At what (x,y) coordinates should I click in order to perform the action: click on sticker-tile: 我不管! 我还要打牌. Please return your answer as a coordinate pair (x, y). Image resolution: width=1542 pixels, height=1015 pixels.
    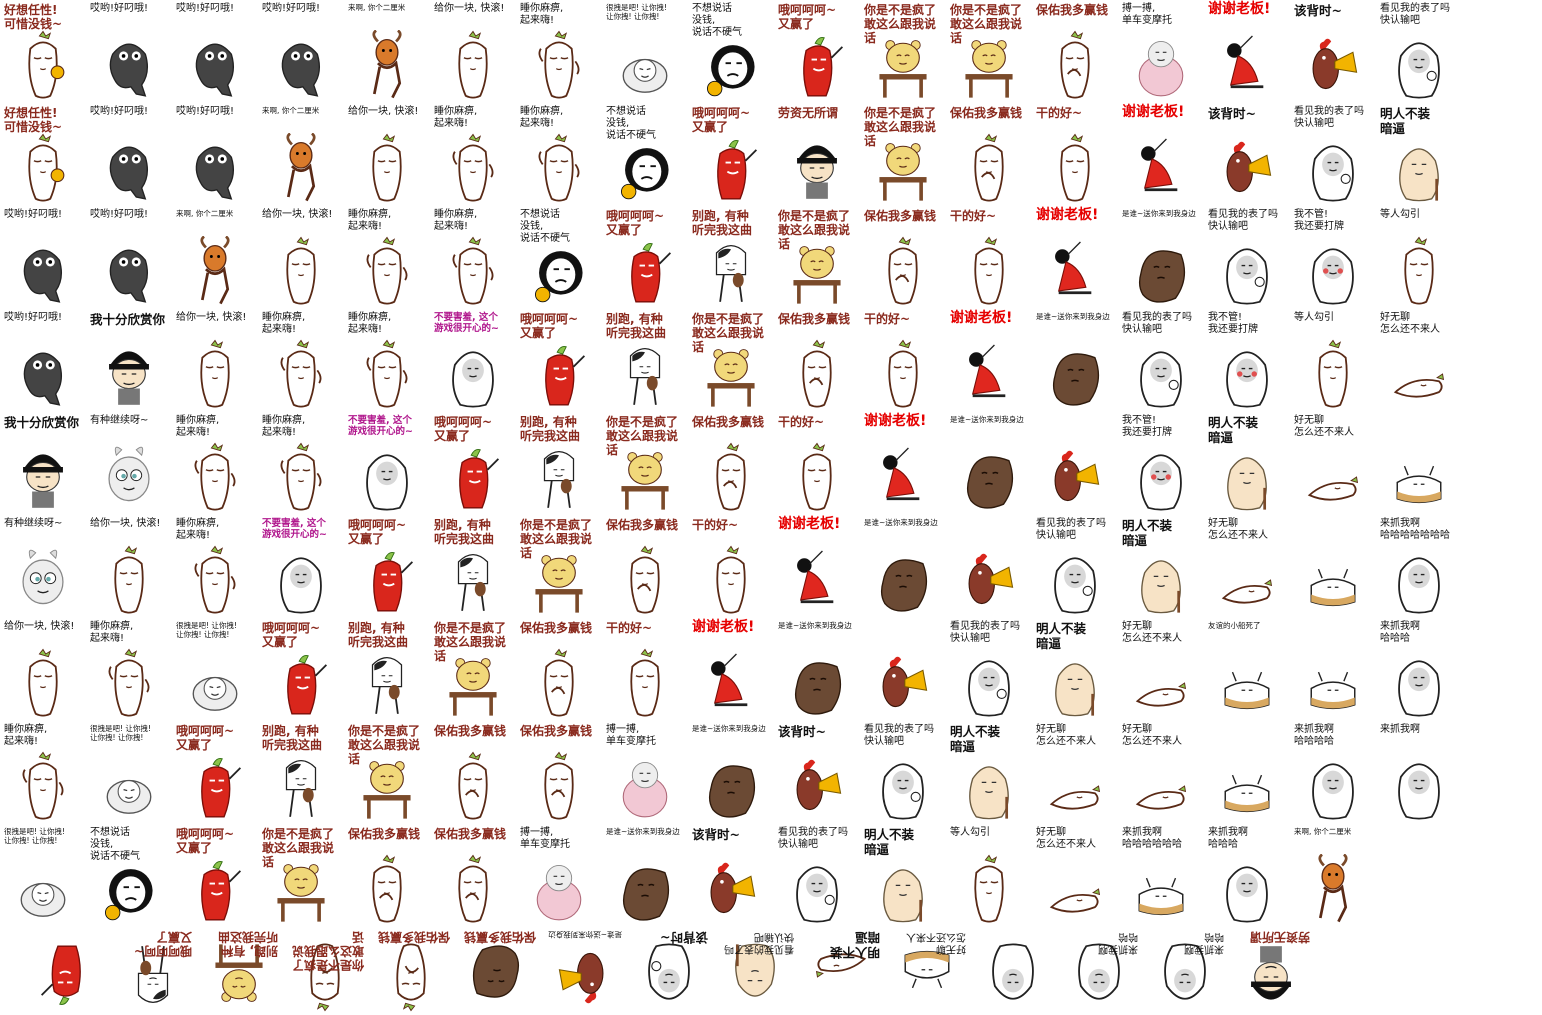
    Looking at the image, I should click on (1247, 360).